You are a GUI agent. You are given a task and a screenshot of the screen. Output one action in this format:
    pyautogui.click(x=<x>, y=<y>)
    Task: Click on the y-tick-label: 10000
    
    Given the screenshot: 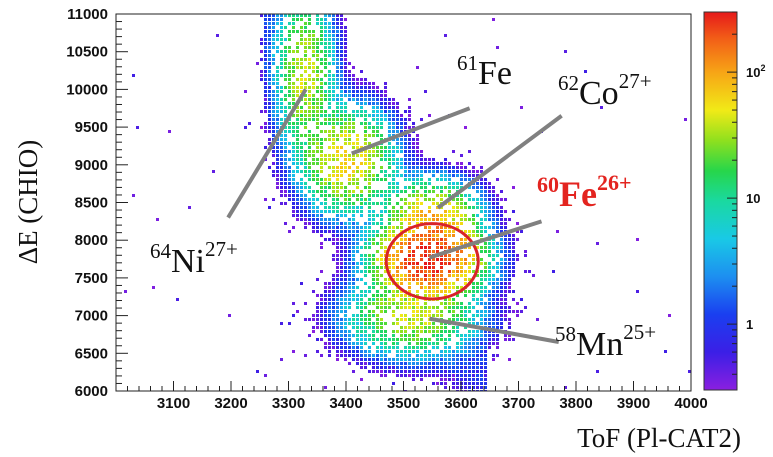 What is the action you would take?
    pyautogui.click(x=87, y=89)
    